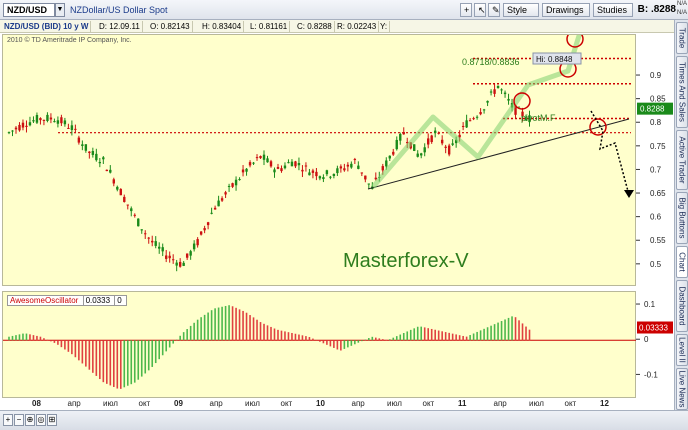 This screenshot has height=430, width=688. What do you see at coordinates (19, 420) in the screenshot?
I see `zoom-out-icon: −` at bounding box center [19, 420].